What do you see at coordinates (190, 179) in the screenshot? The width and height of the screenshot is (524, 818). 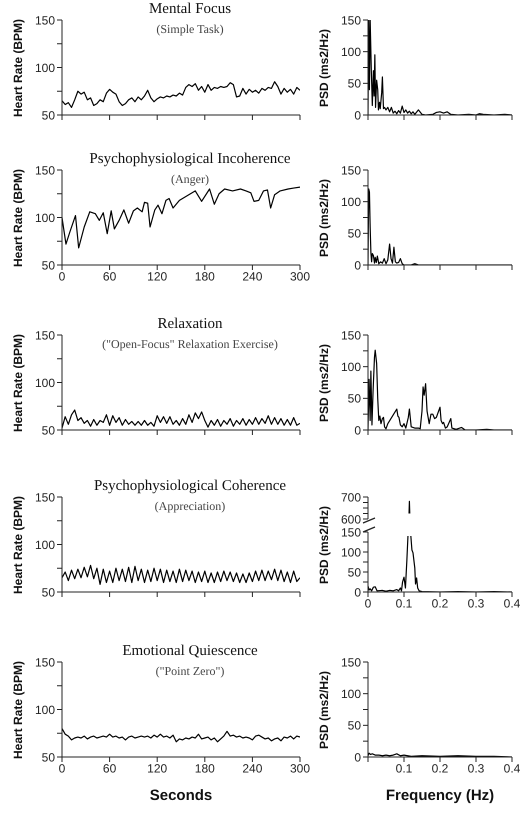 I see `chart-subtitle: (Anger)` at bounding box center [190, 179].